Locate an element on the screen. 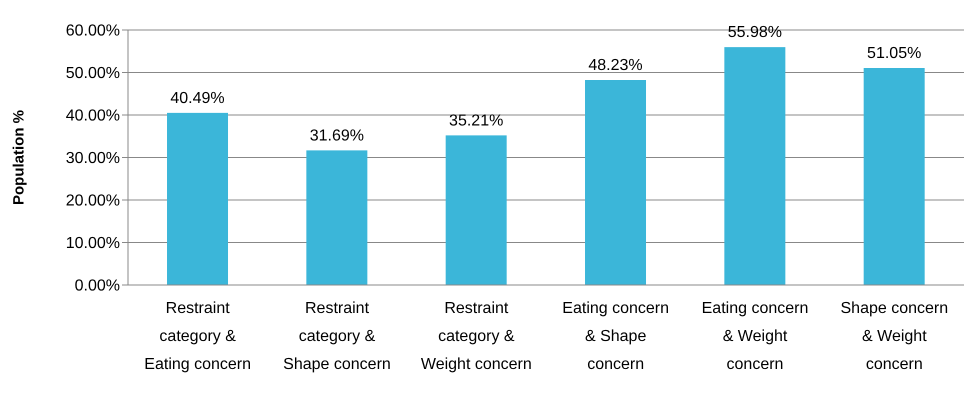  data-label: 31.69% is located at coordinates (337, 135).